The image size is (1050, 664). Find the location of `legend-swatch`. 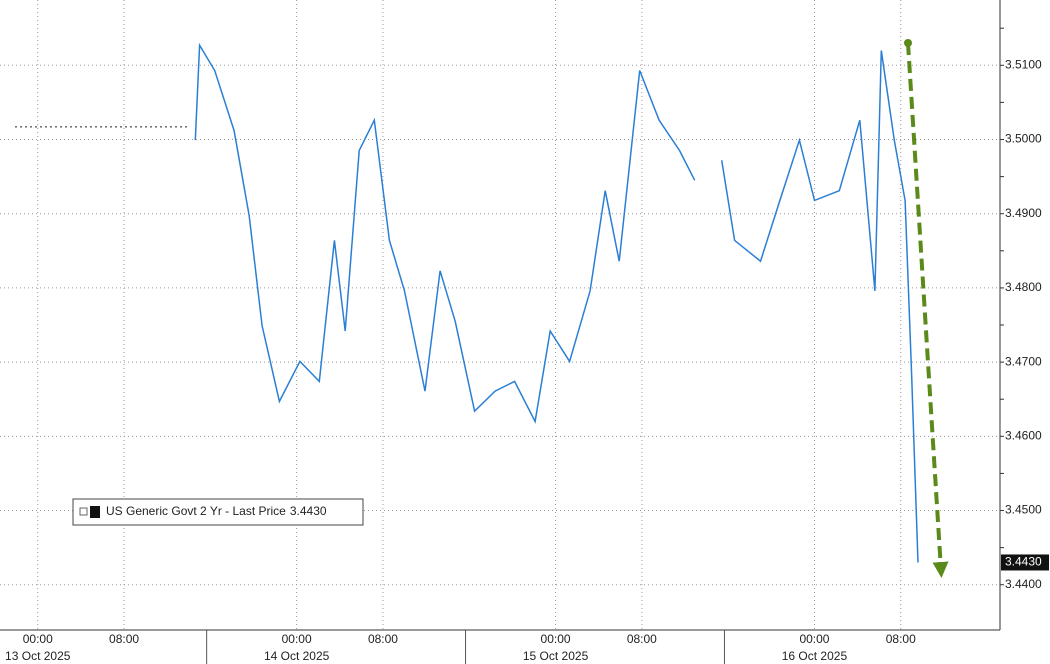

legend-swatch is located at coordinates (95, 512).